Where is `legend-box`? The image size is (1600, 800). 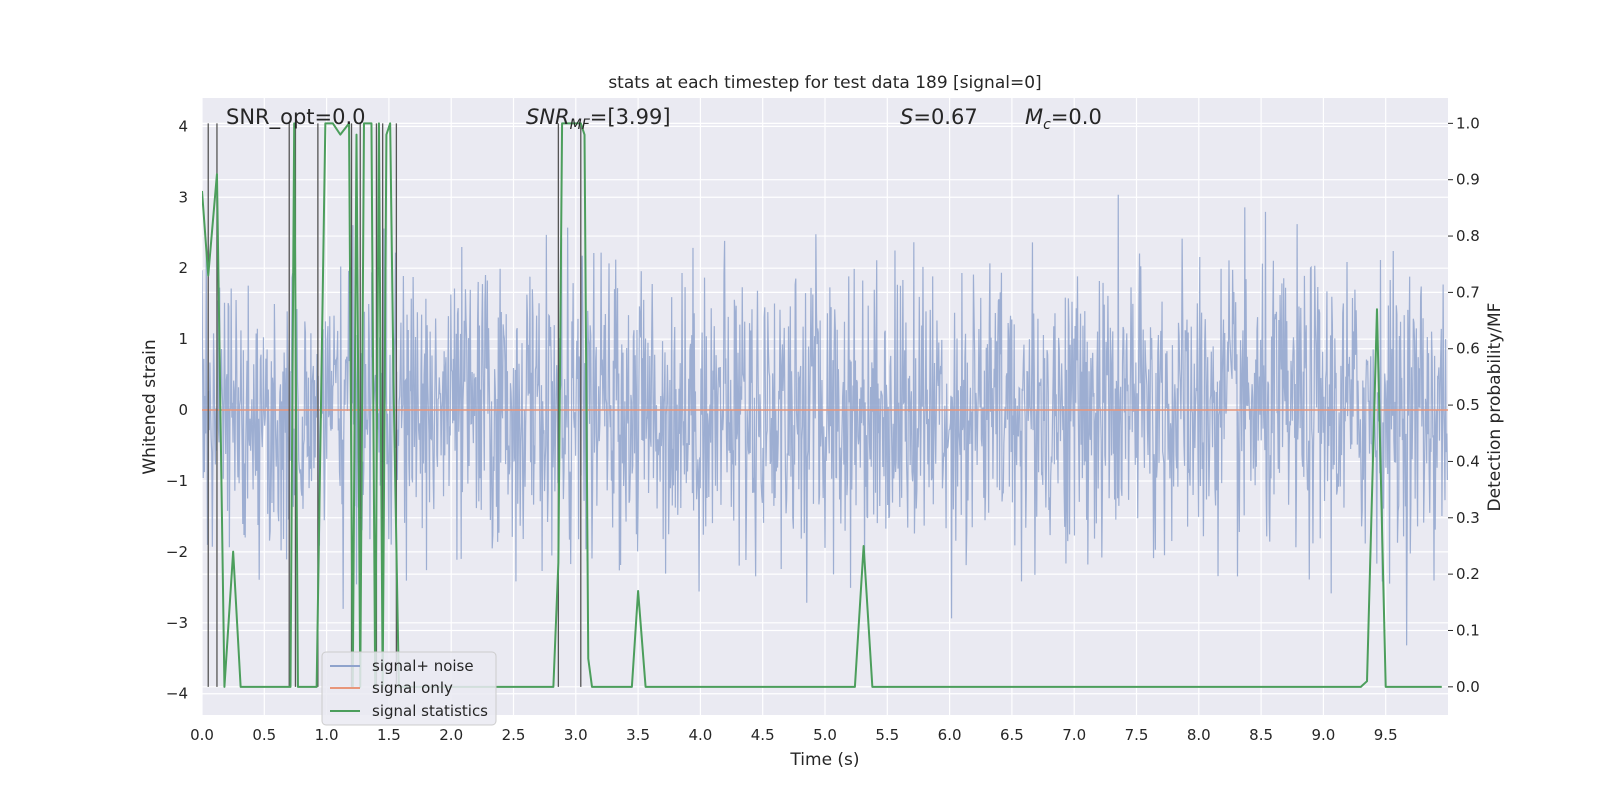 legend-box is located at coordinates (409, 688).